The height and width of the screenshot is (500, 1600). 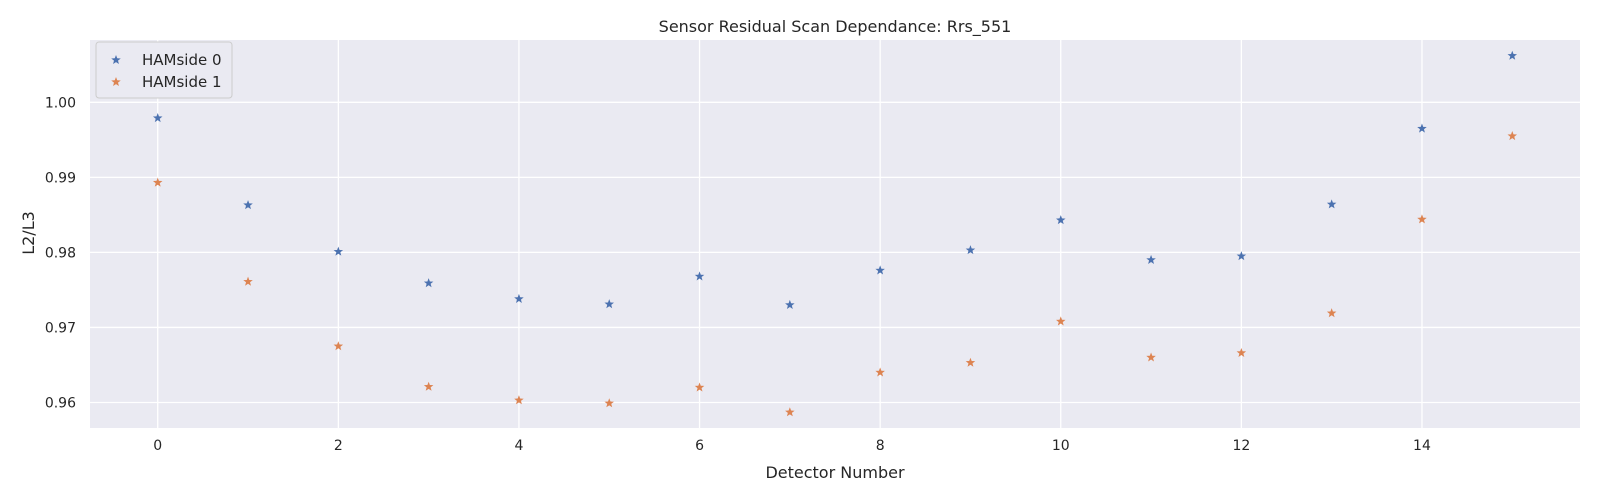 I want to click on y-axis-ticks: 0.96 0.97 0.98 0.99 1.00, so click(x=60, y=253).